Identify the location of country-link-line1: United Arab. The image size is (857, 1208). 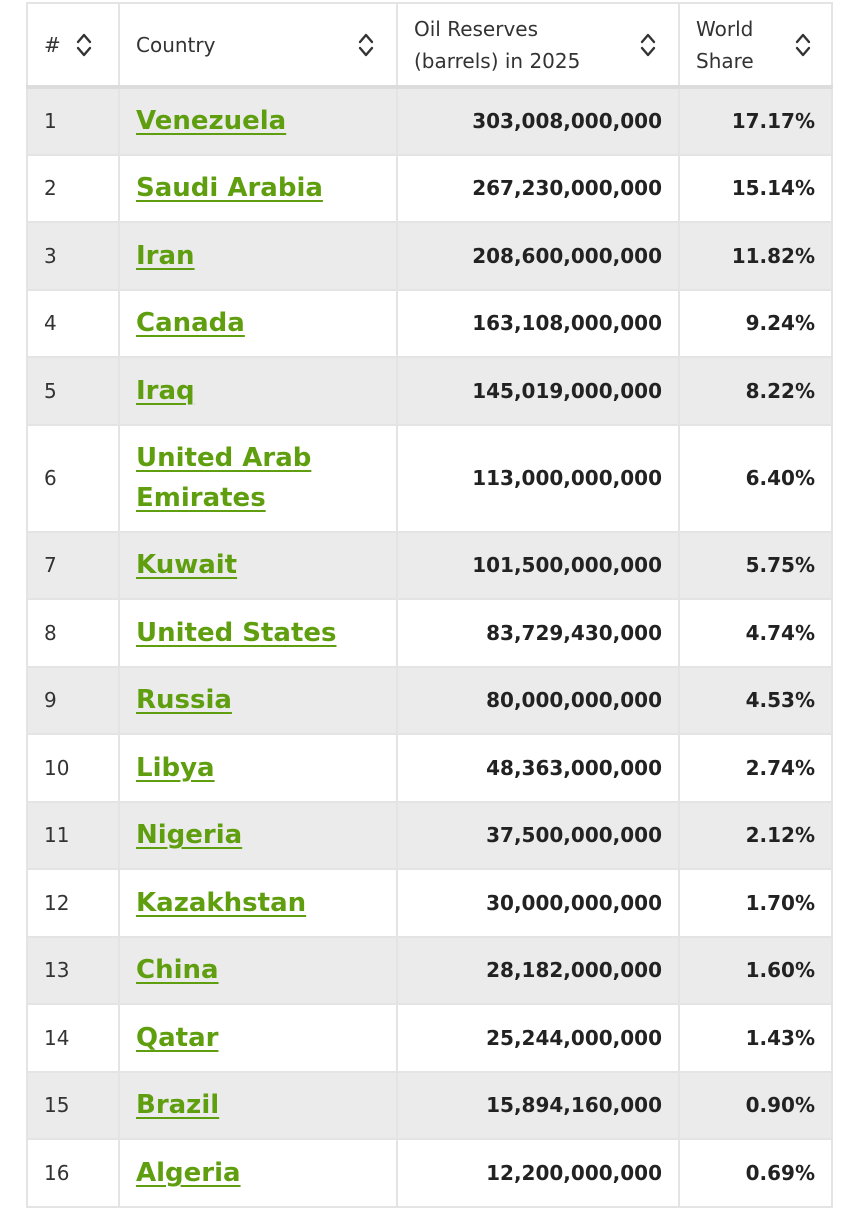
(224, 458).